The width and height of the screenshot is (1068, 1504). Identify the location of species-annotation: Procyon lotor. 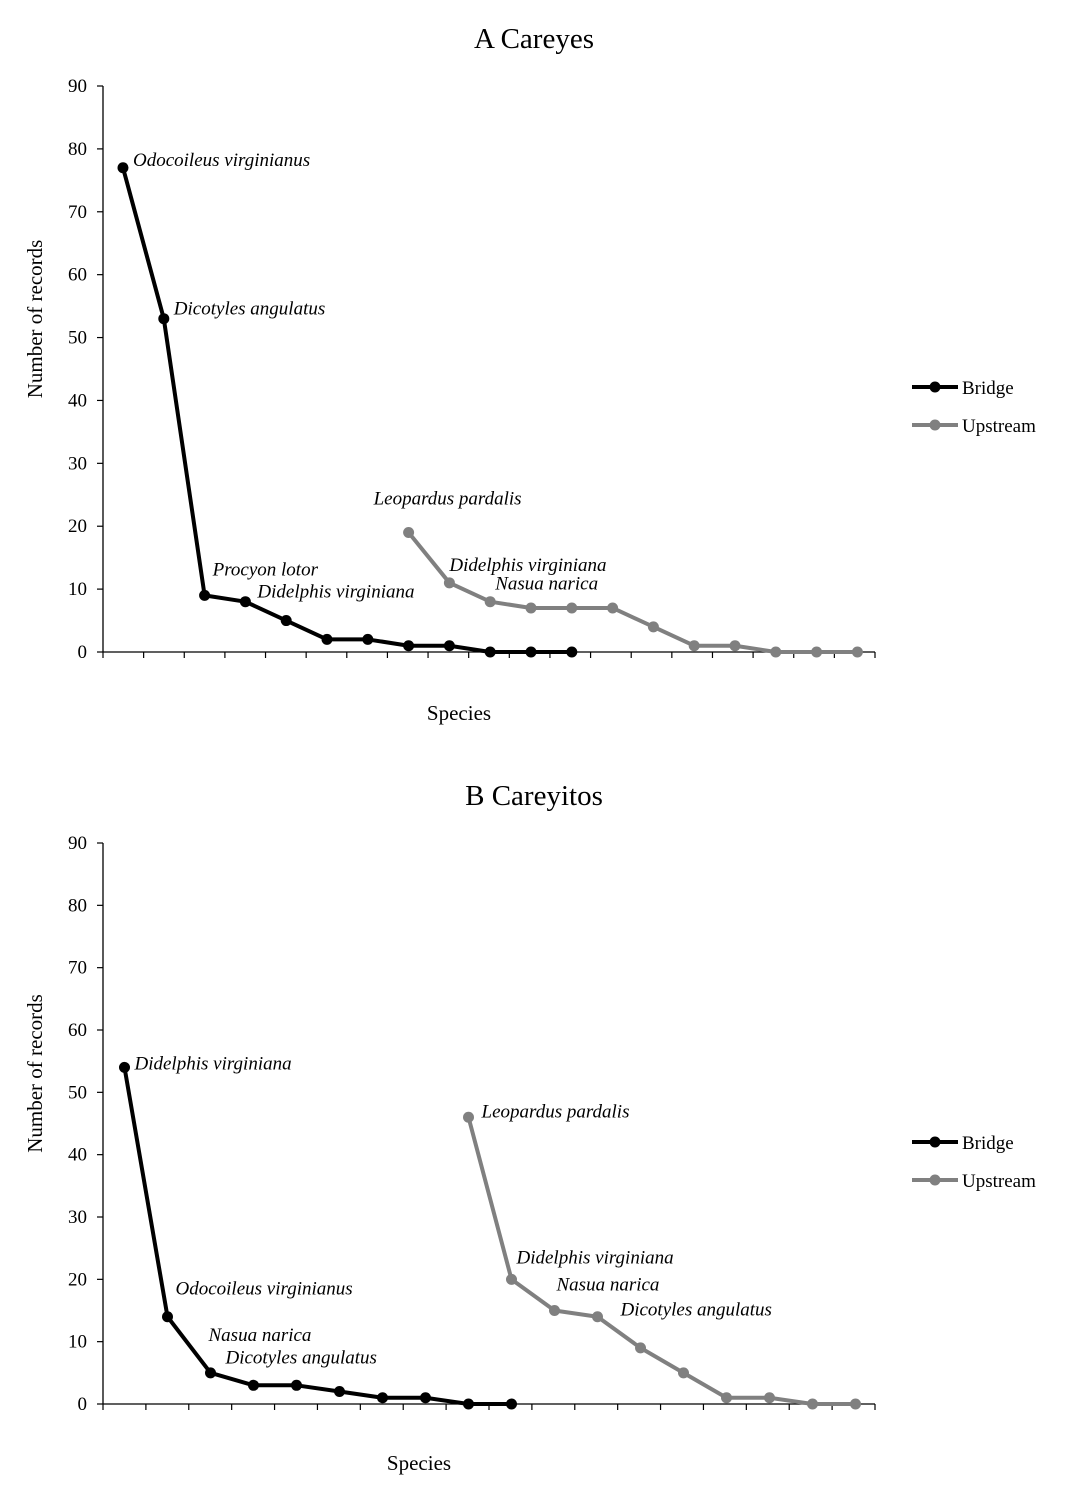
(265, 569).